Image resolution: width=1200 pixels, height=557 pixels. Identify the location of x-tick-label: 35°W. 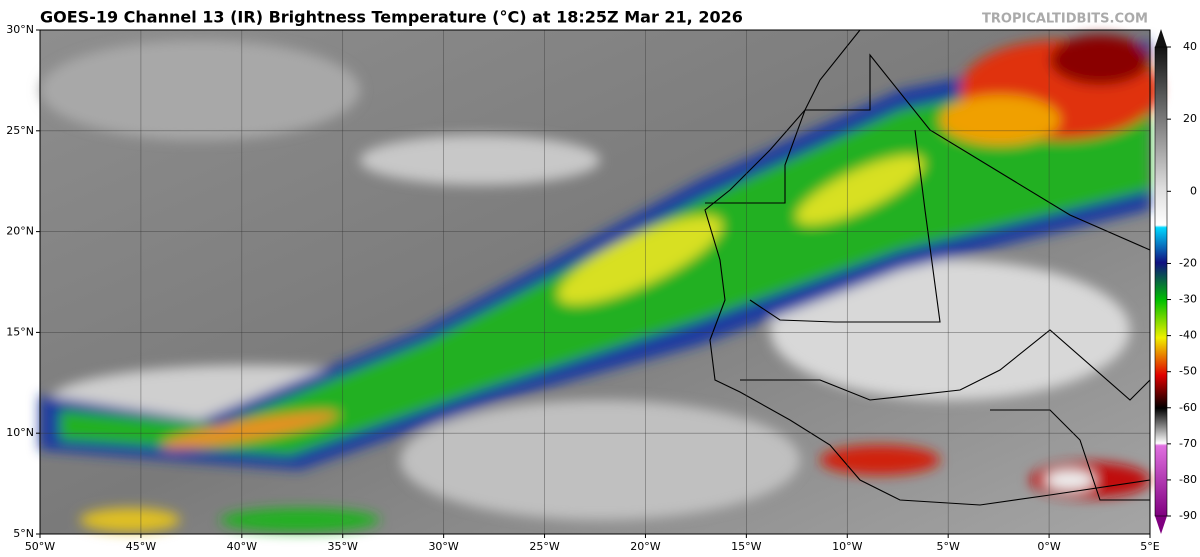
(343, 546).